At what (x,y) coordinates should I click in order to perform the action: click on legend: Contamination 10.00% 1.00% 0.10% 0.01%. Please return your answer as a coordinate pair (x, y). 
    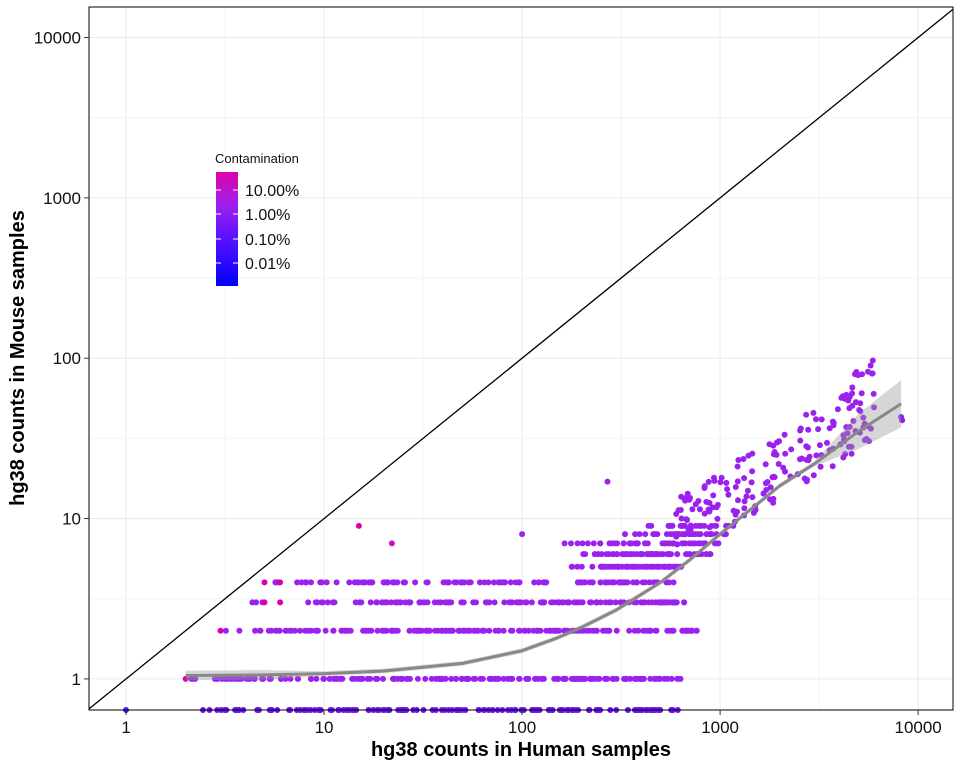
    Looking at the image, I should click on (257, 218).